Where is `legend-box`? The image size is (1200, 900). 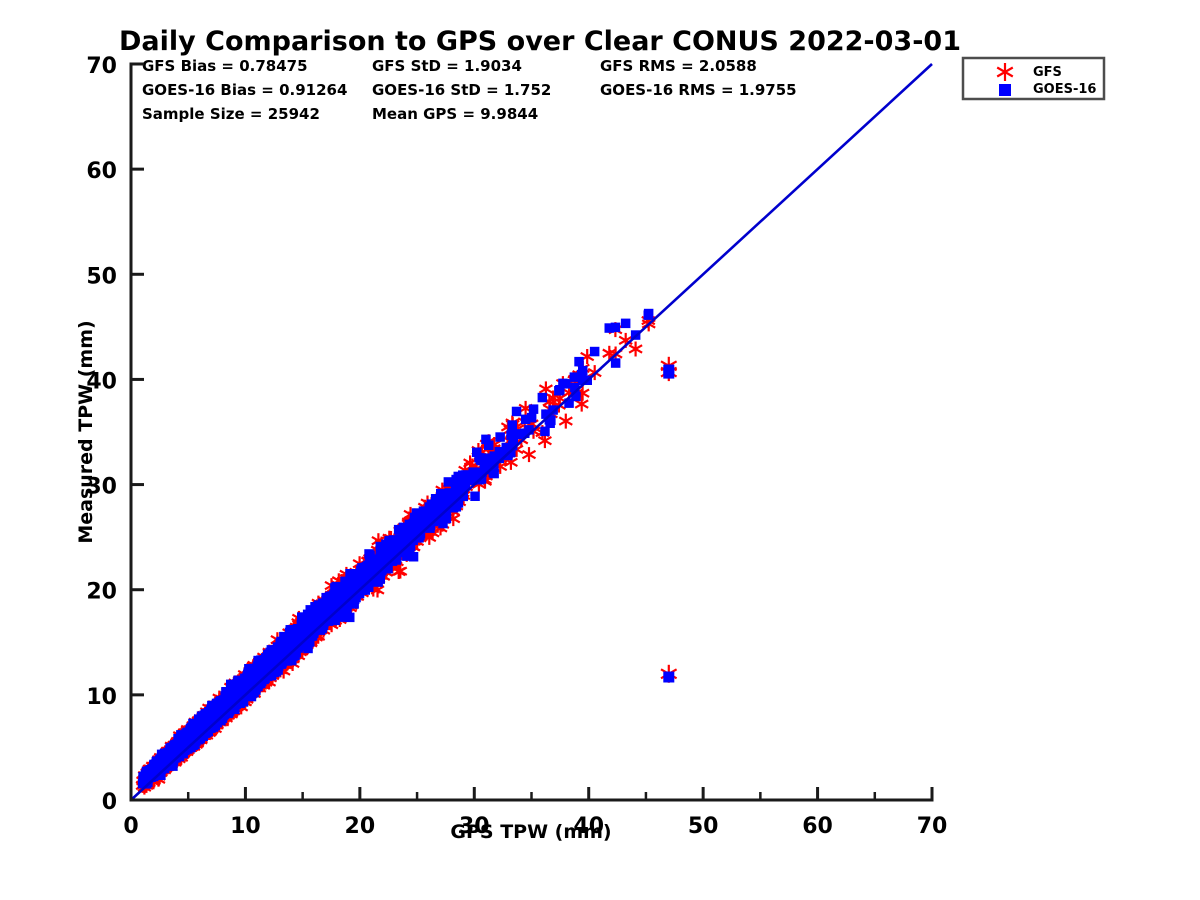
legend-box is located at coordinates (1033, 78).